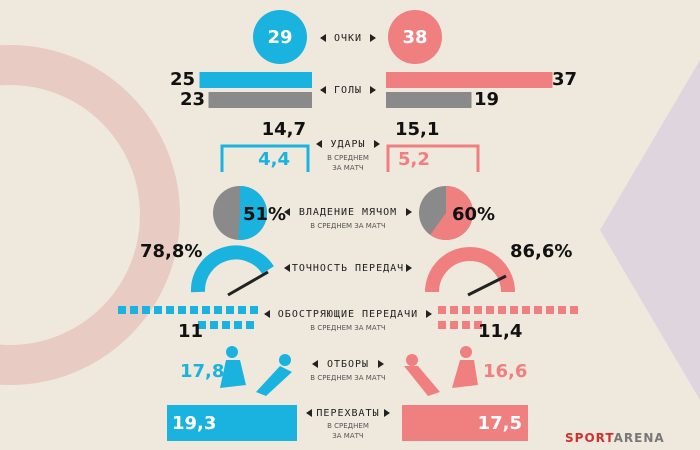 This screenshot has height=450, width=700. I want to click on label: ОТБОРЫ, so click(348, 364).